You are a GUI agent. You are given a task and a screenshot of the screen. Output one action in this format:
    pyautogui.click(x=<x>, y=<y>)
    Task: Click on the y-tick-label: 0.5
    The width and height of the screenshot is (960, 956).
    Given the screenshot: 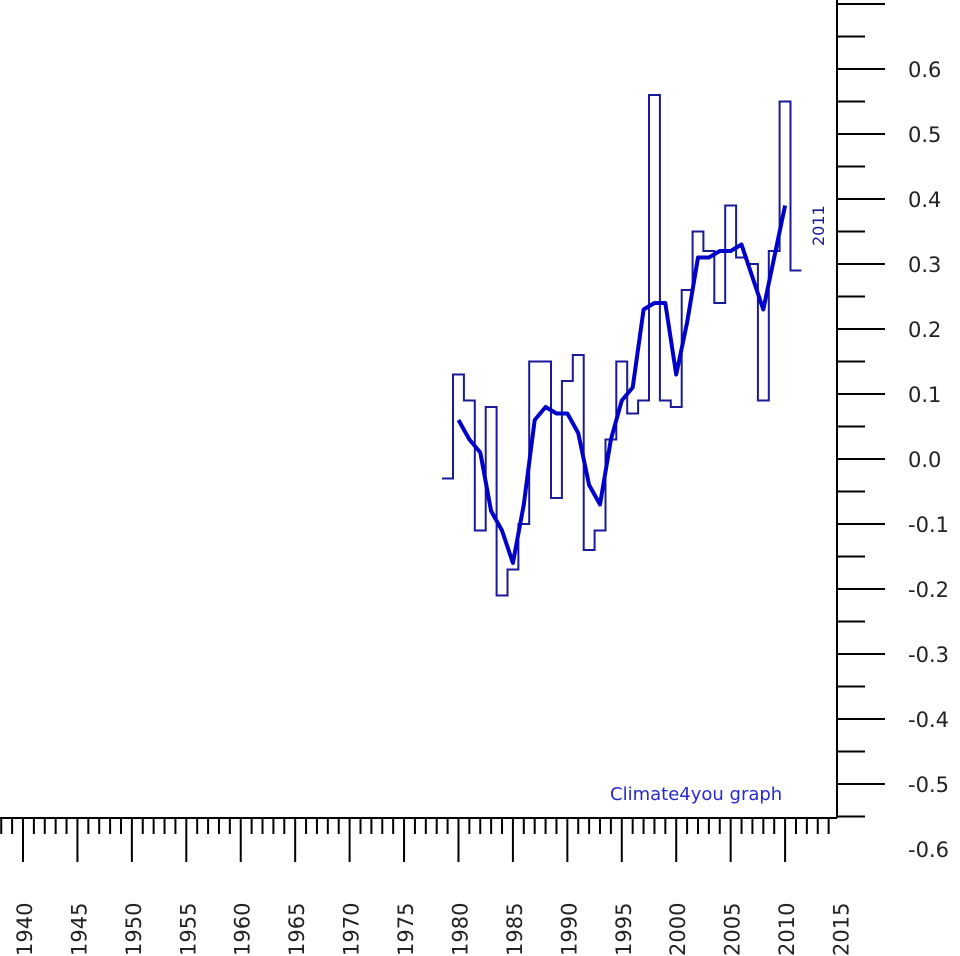 What is the action you would take?
    pyautogui.click(x=924, y=135)
    